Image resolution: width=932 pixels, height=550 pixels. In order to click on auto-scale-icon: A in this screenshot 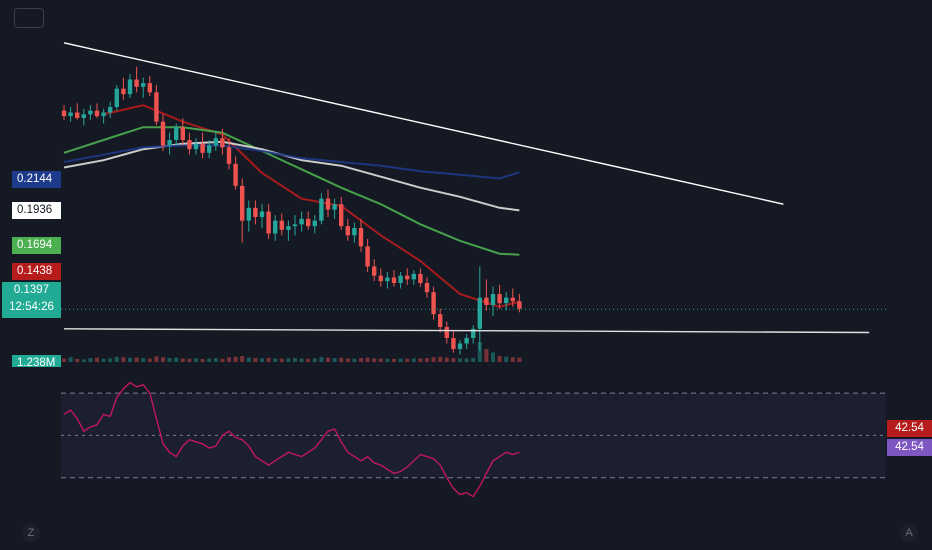, I will do `click(909, 533)`.